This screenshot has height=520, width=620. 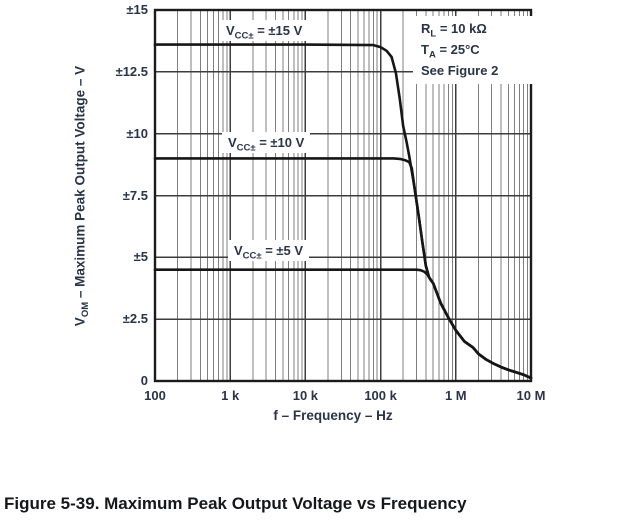 I want to click on condition-load-resistance: RL = 10 kΩ, so click(x=477, y=28).